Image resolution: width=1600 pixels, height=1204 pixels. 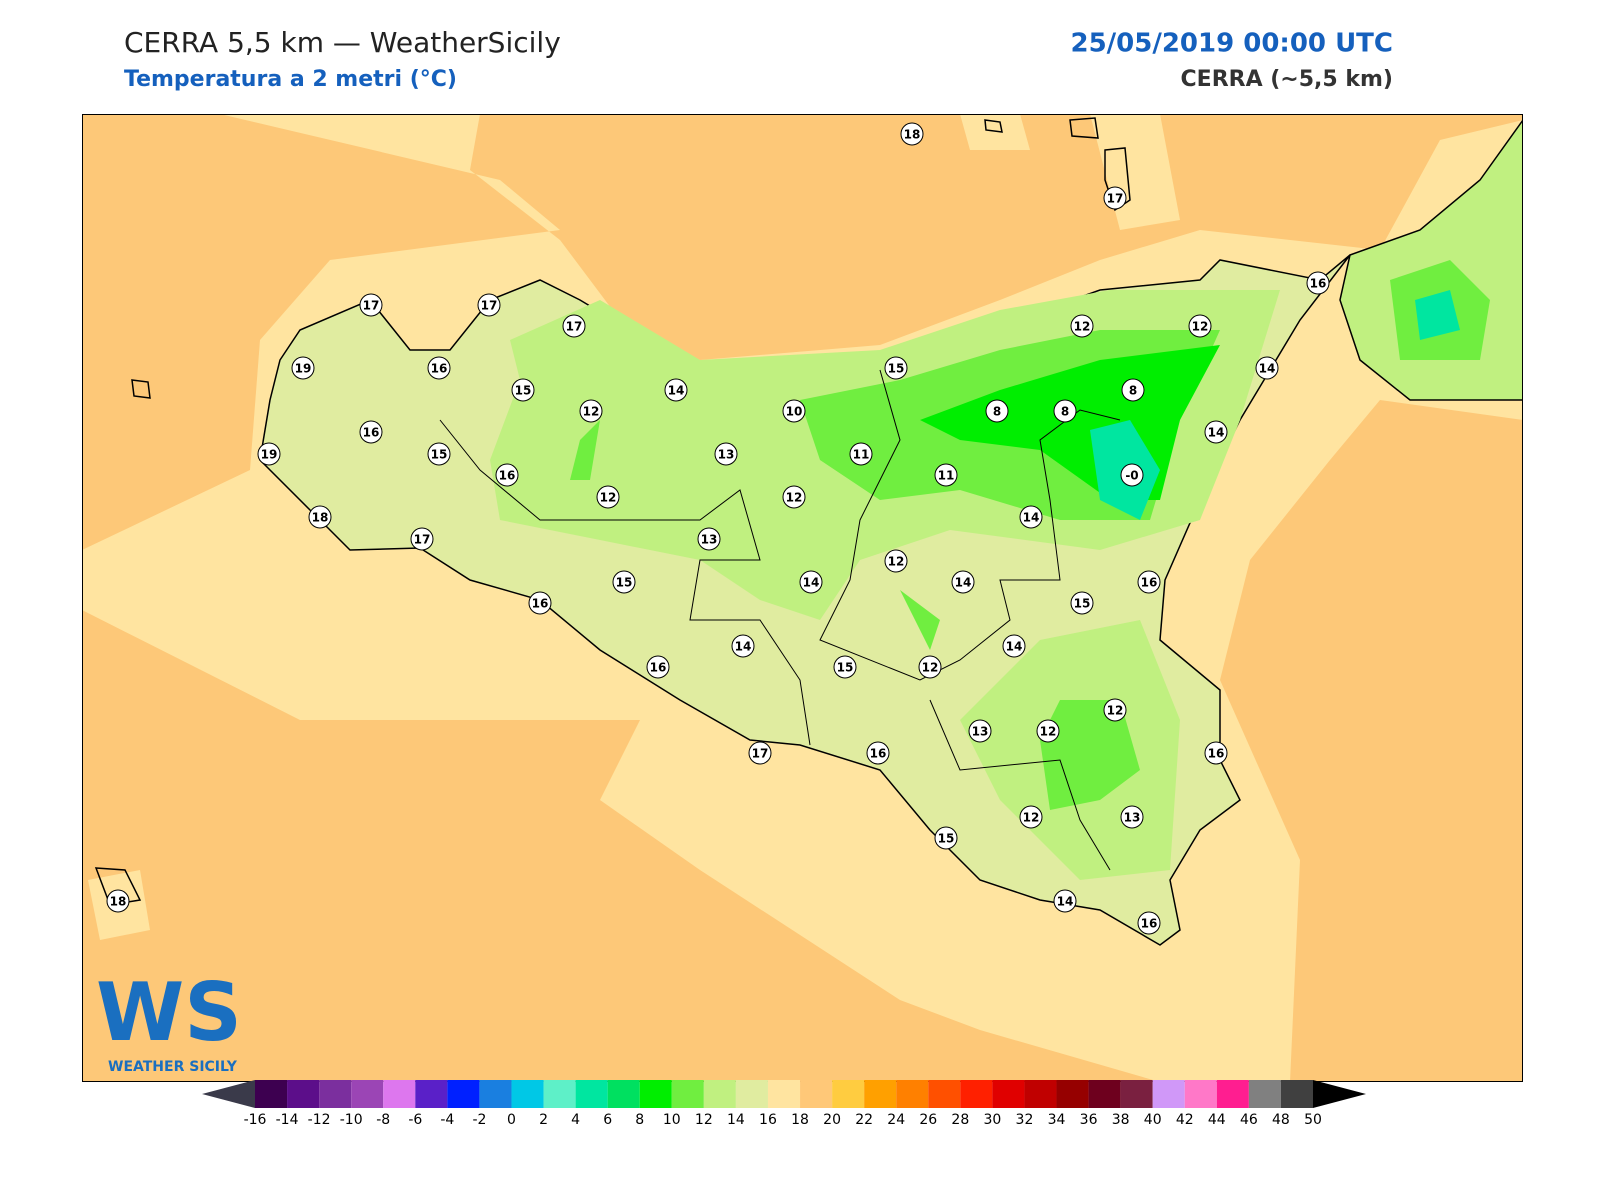 I want to click on colorbar-tick-label: -16, so click(x=255, y=1120).